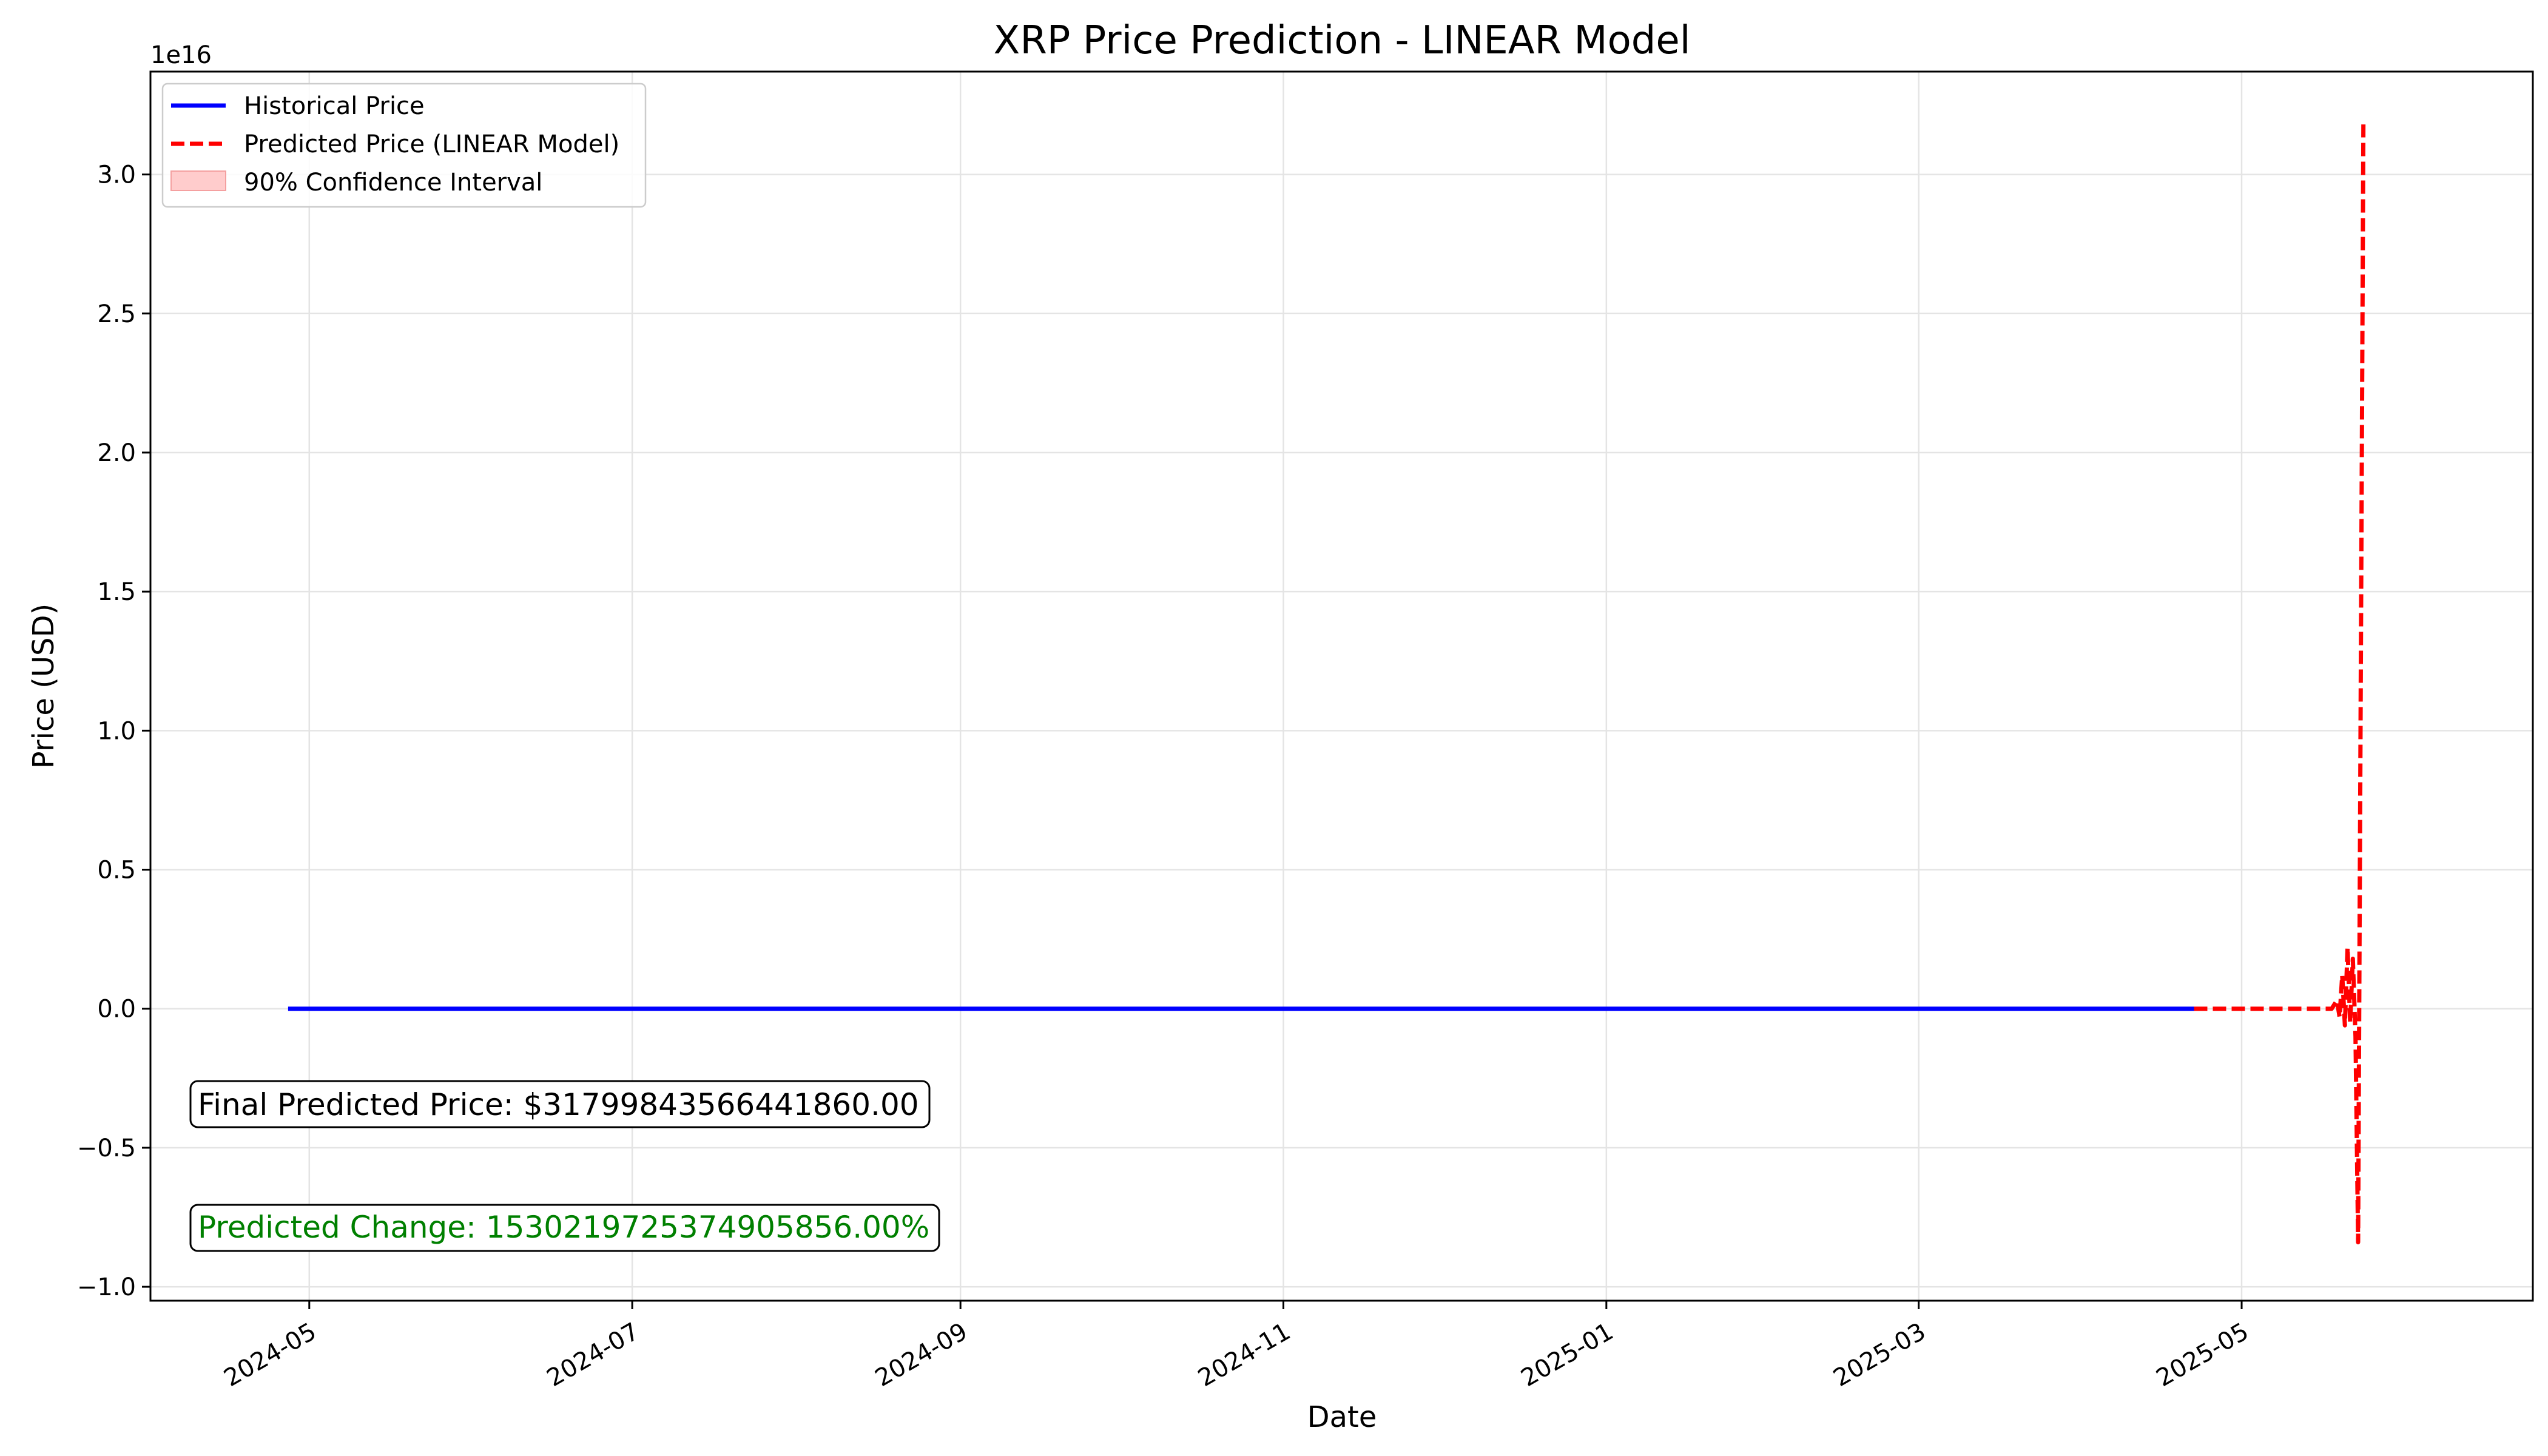 The width and height of the screenshot is (2548, 1456). Describe the element at coordinates (334, 106) in the screenshot. I see `legend-label-historical: Historical Price` at that location.